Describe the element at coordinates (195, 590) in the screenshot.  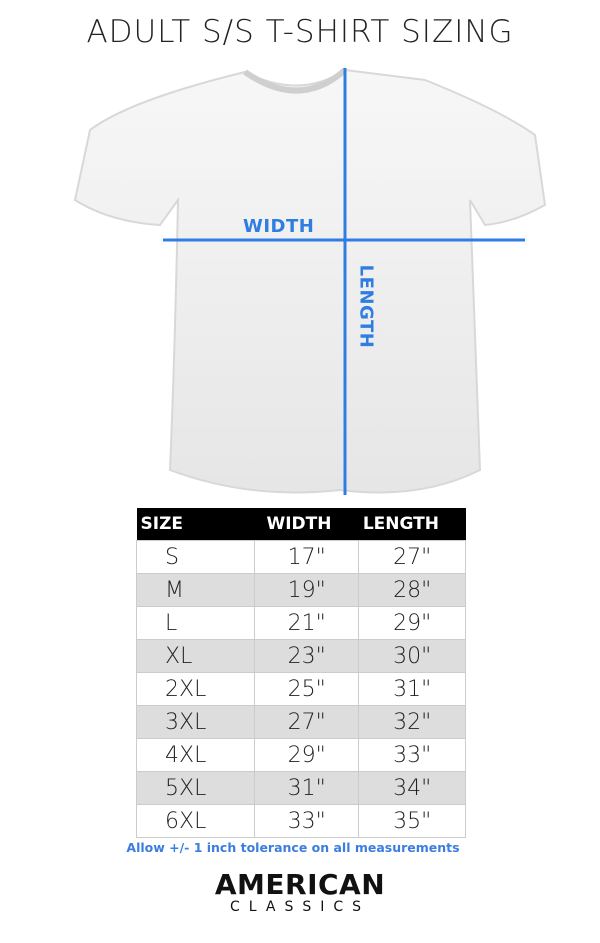
I see `cell-size: M` at that location.